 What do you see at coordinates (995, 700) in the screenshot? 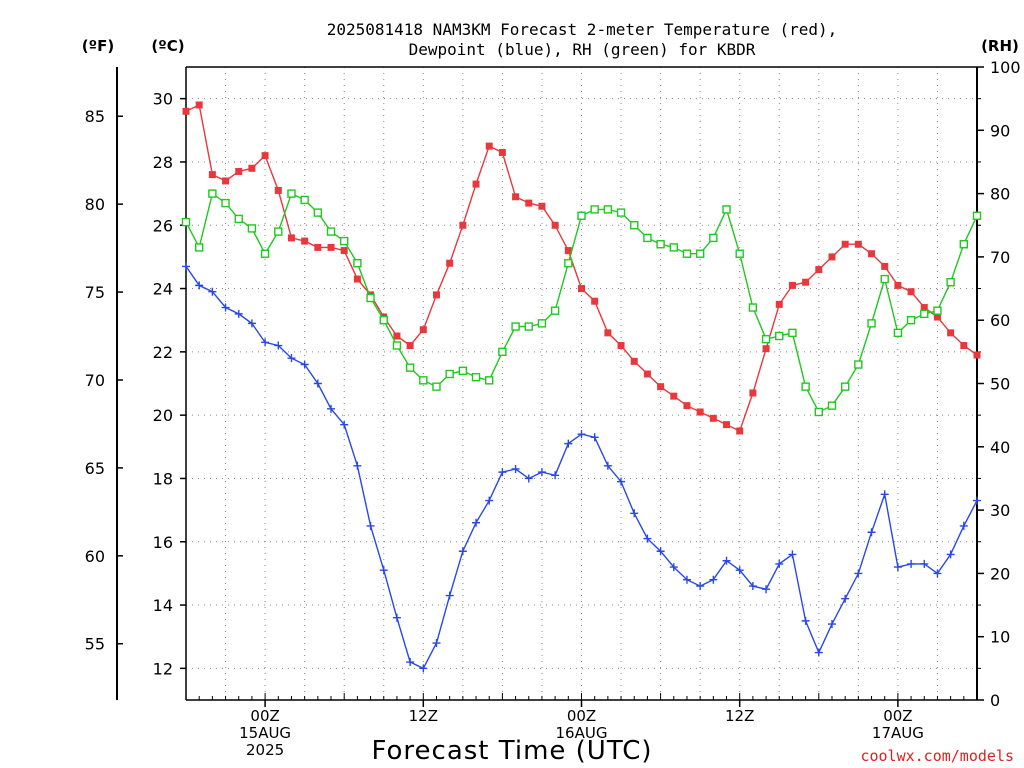
I see `rh-tick-label: 0` at bounding box center [995, 700].